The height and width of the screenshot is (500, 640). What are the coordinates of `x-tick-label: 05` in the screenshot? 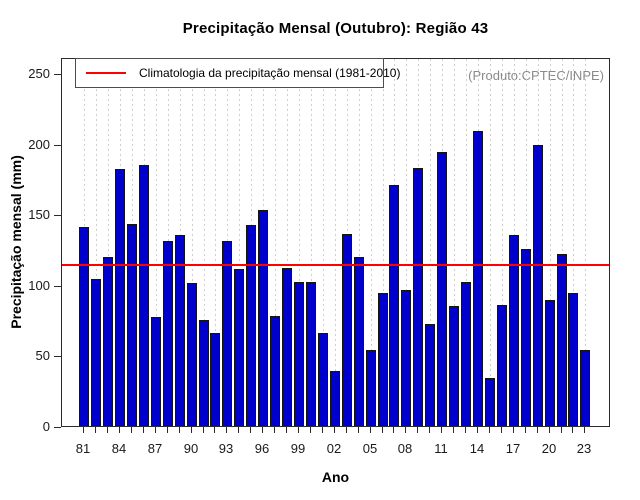 It's located at (370, 448).